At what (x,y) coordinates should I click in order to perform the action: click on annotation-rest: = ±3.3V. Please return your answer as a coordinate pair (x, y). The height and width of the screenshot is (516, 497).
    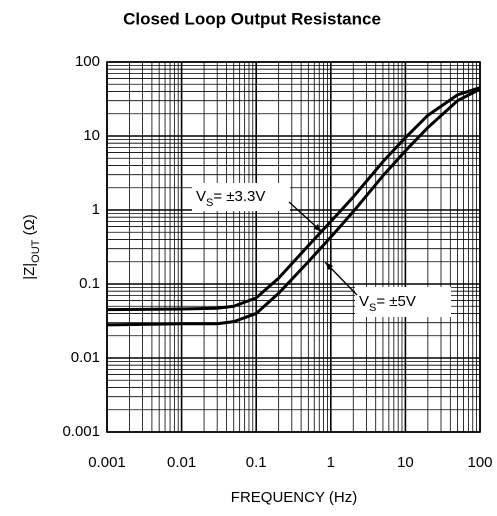
    Looking at the image, I should click on (239, 196).